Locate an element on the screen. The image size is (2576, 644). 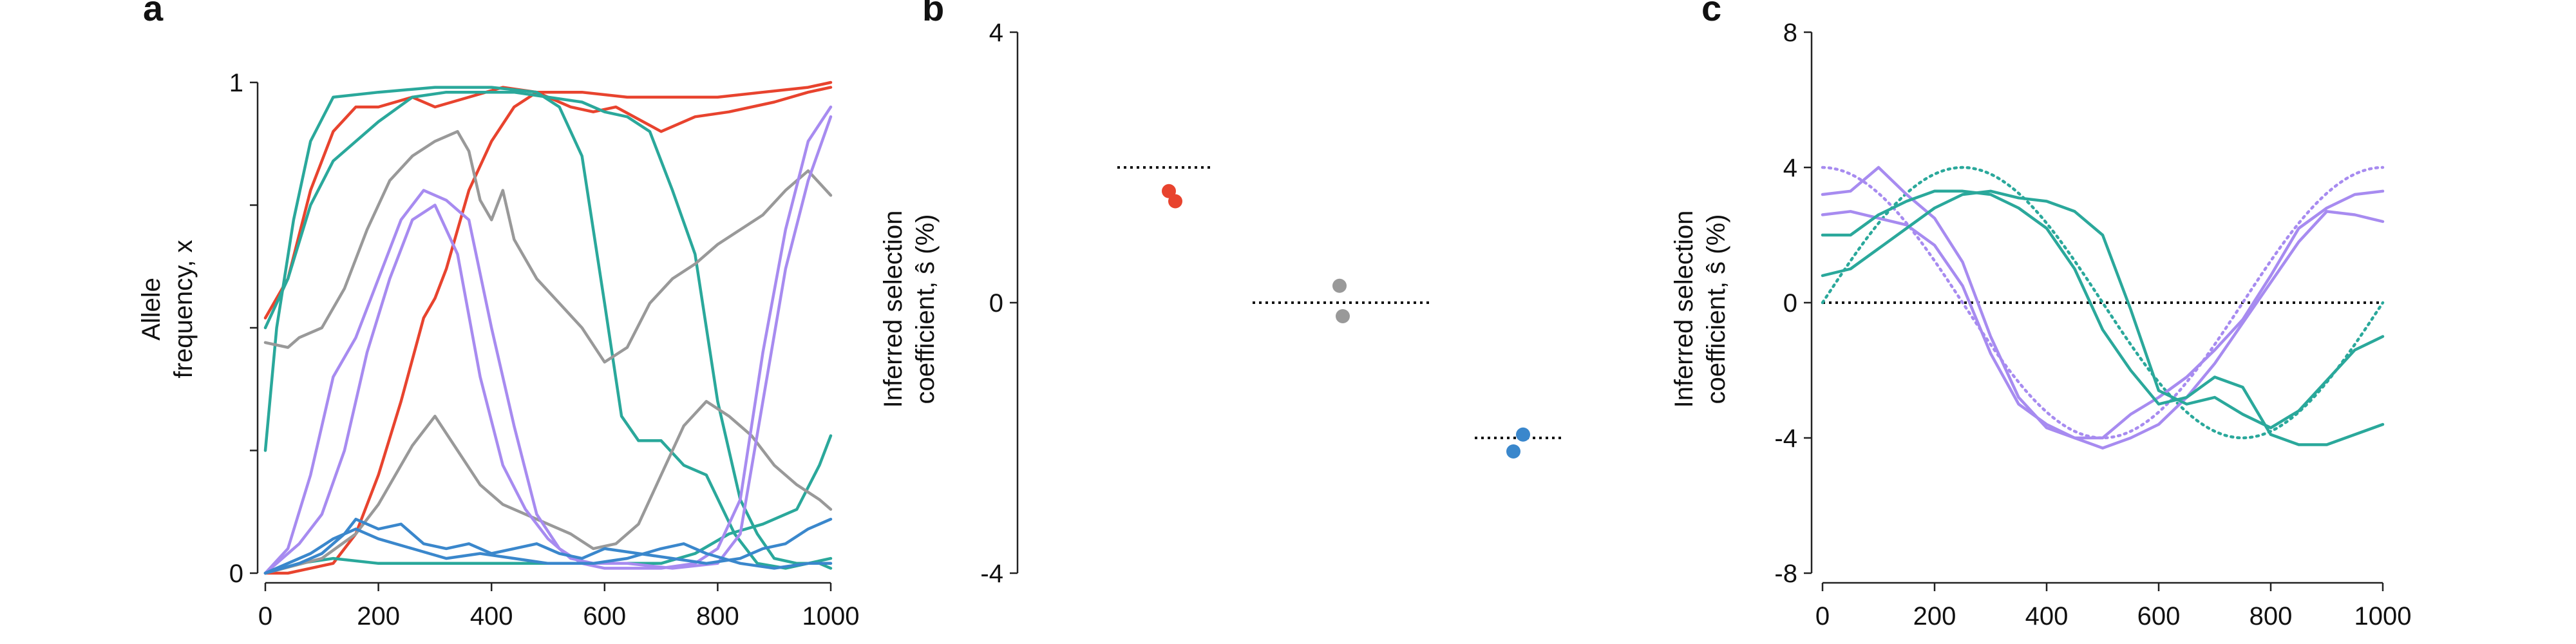
panel-c-x-tick-label: 0 is located at coordinates (1822, 616).